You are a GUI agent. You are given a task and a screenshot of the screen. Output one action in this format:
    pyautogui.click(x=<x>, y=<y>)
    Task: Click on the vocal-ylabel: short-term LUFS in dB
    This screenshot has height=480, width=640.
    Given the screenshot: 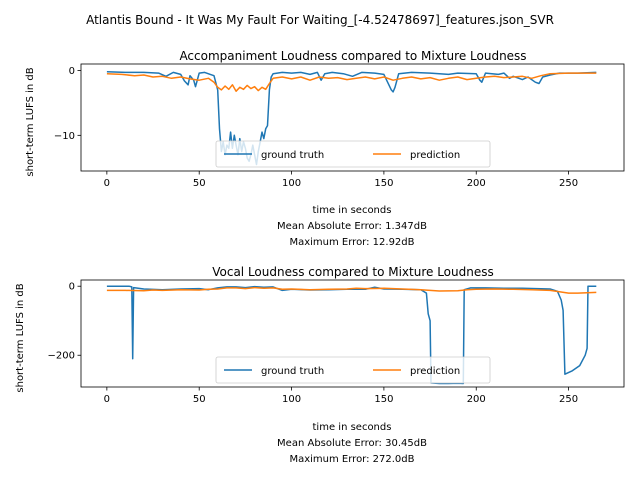 What is the action you would take?
    pyautogui.click(x=20, y=337)
    